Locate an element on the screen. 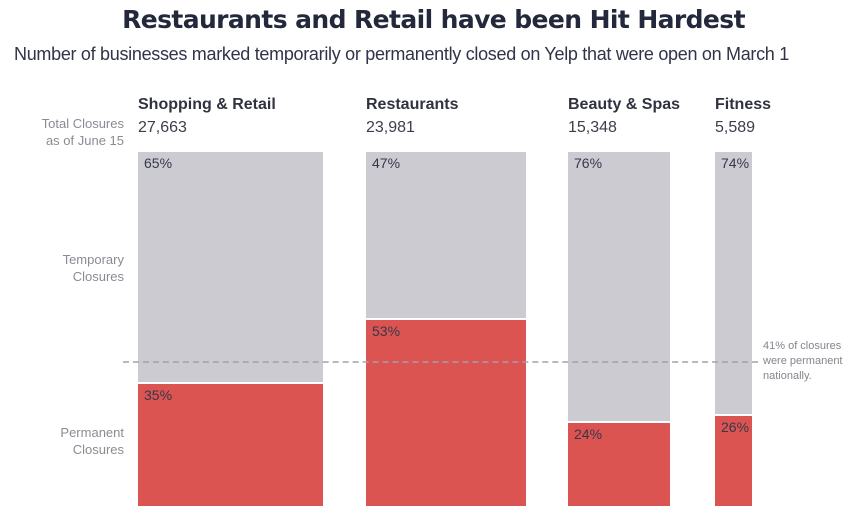 Image resolution: width=867 pixels, height=515 pixels. permanent-pct-label: 35% is located at coordinates (158, 395).